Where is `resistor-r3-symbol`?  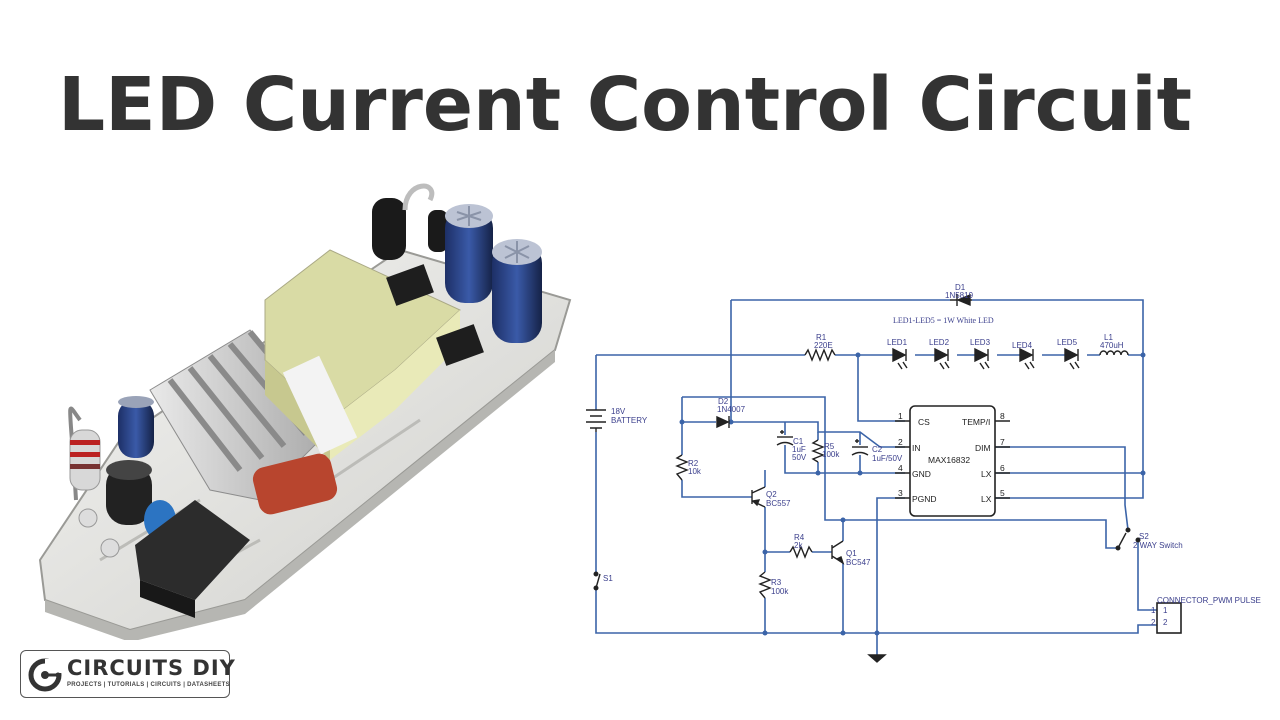 resistor-r3-symbol is located at coordinates (765, 585).